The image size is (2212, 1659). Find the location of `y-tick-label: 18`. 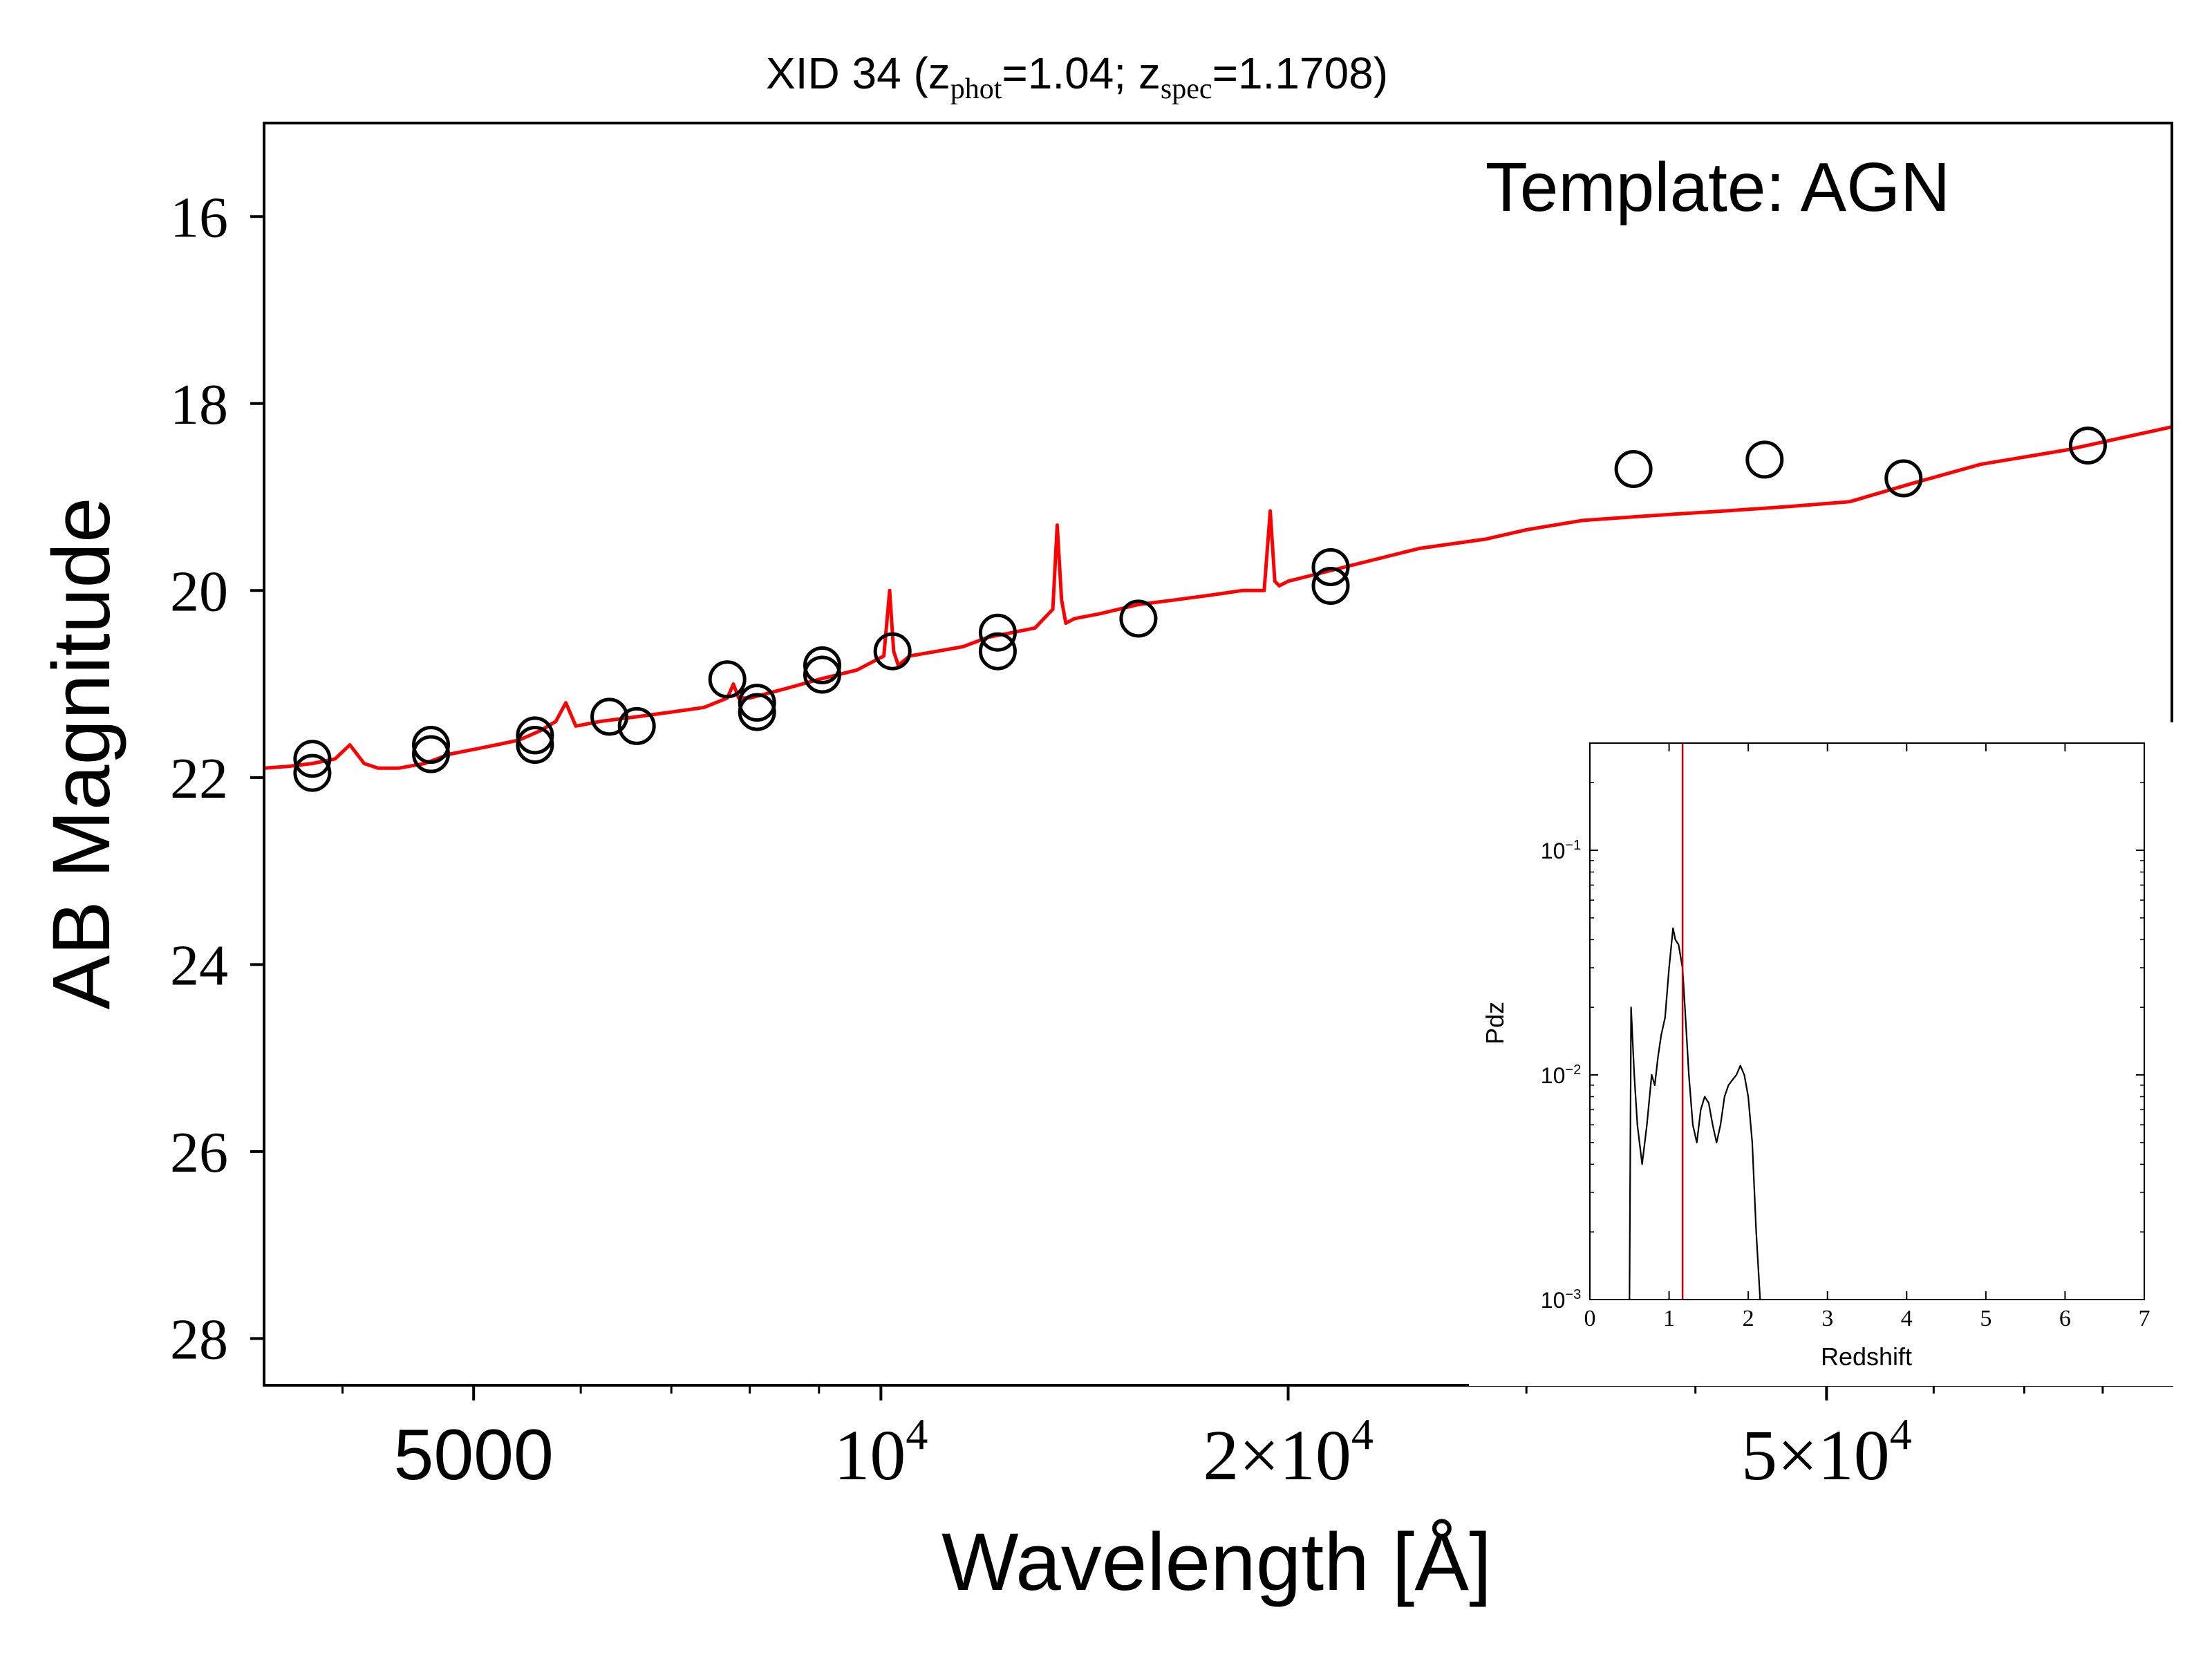

y-tick-label: 18 is located at coordinates (199, 405).